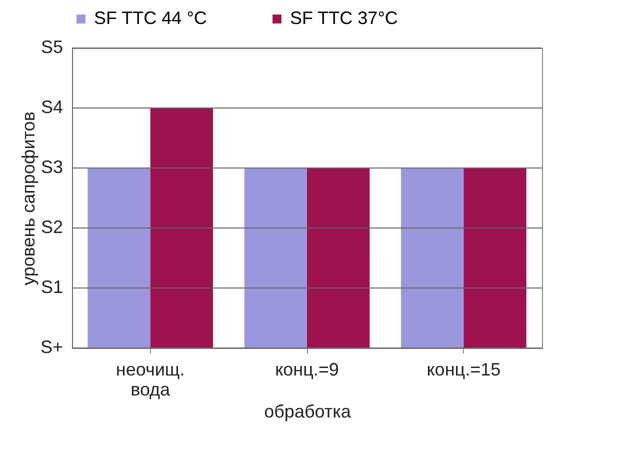  What do you see at coordinates (344, 18) in the screenshot?
I see `legend-label: SF TTC 37°C` at bounding box center [344, 18].